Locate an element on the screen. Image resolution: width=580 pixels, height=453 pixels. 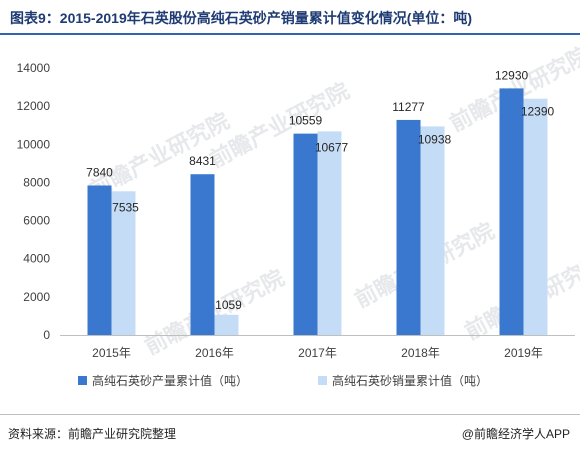
x-tick-label: 2017年 is located at coordinates (317, 353).